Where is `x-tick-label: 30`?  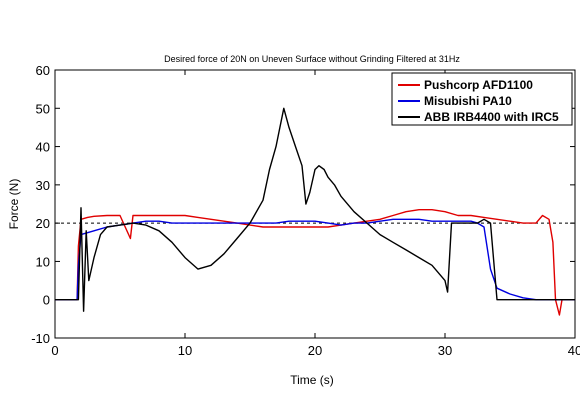 x-tick-label: 30 is located at coordinates (445, 350).